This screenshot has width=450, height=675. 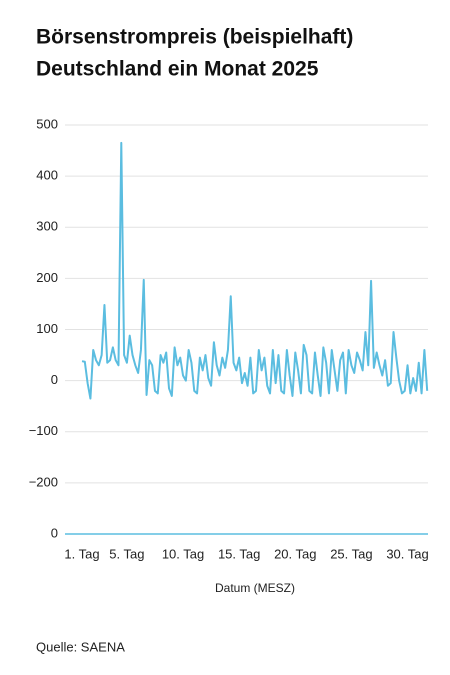 I want to click on x-tick-label: 15. Tag, so click(x=239, y=553).